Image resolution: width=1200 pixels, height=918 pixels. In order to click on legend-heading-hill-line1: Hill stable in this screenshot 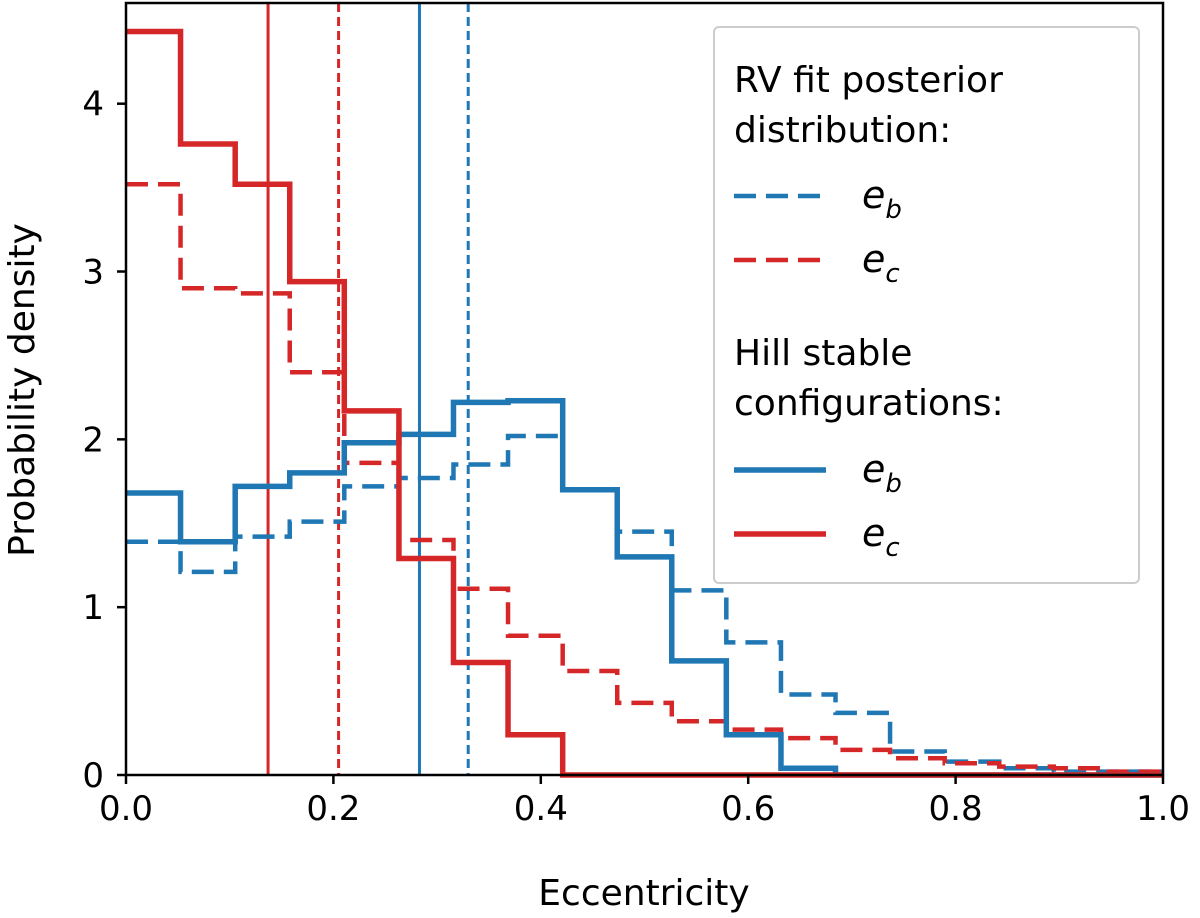, I will do `click(823, 353)`.